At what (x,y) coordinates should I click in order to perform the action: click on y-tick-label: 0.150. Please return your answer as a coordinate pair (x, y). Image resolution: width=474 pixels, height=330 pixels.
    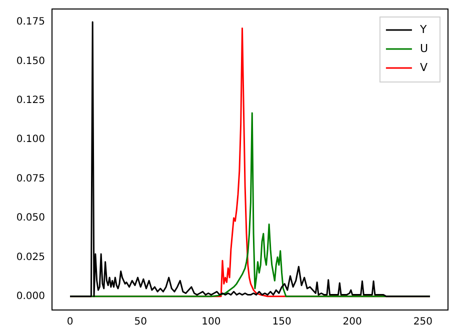
    Looking at the image, I should click on (30, 61).